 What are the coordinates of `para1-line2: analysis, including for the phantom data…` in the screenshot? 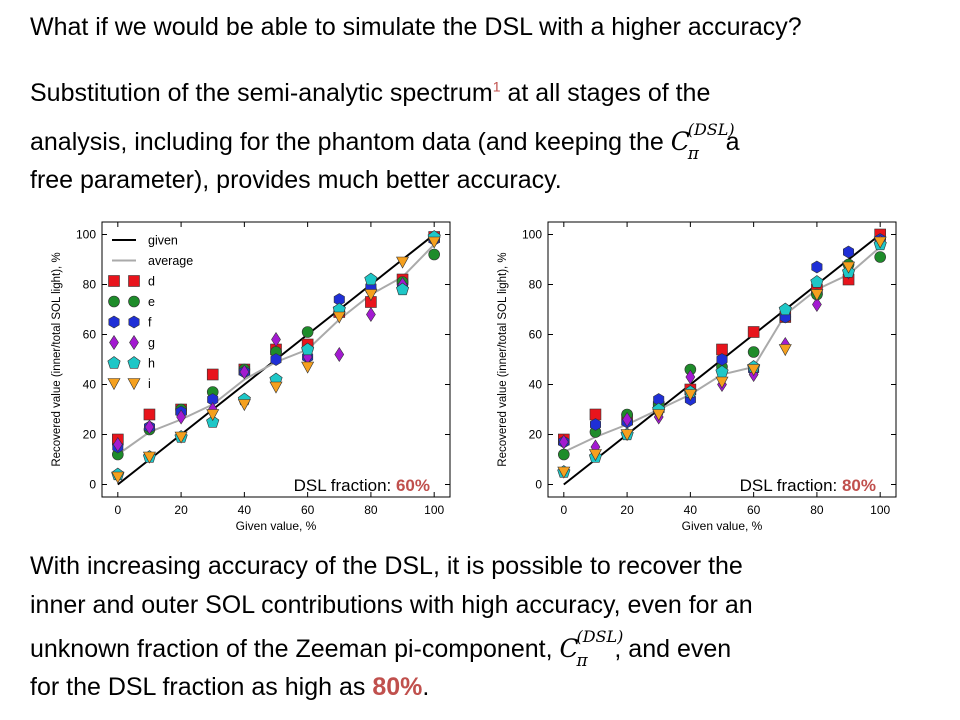 It's located at (385, 142).